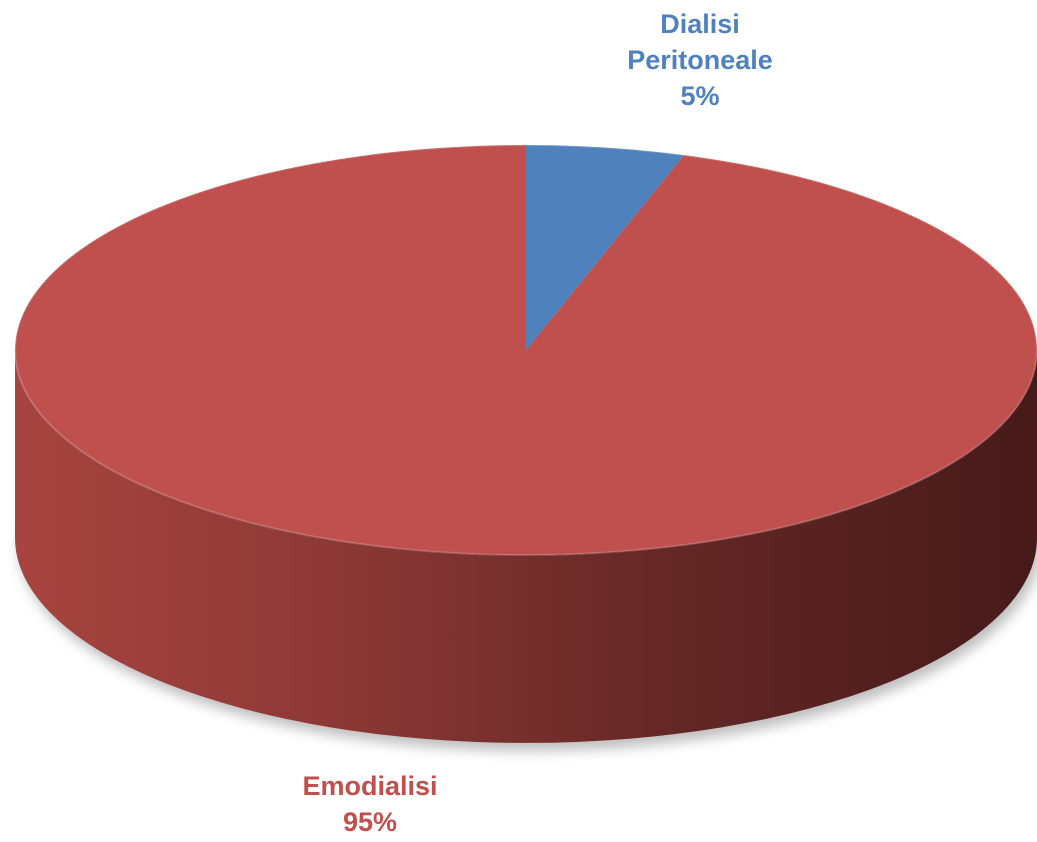 The image size is (1037, 842). I want to click on value-label: 95%, so click(370, 822).